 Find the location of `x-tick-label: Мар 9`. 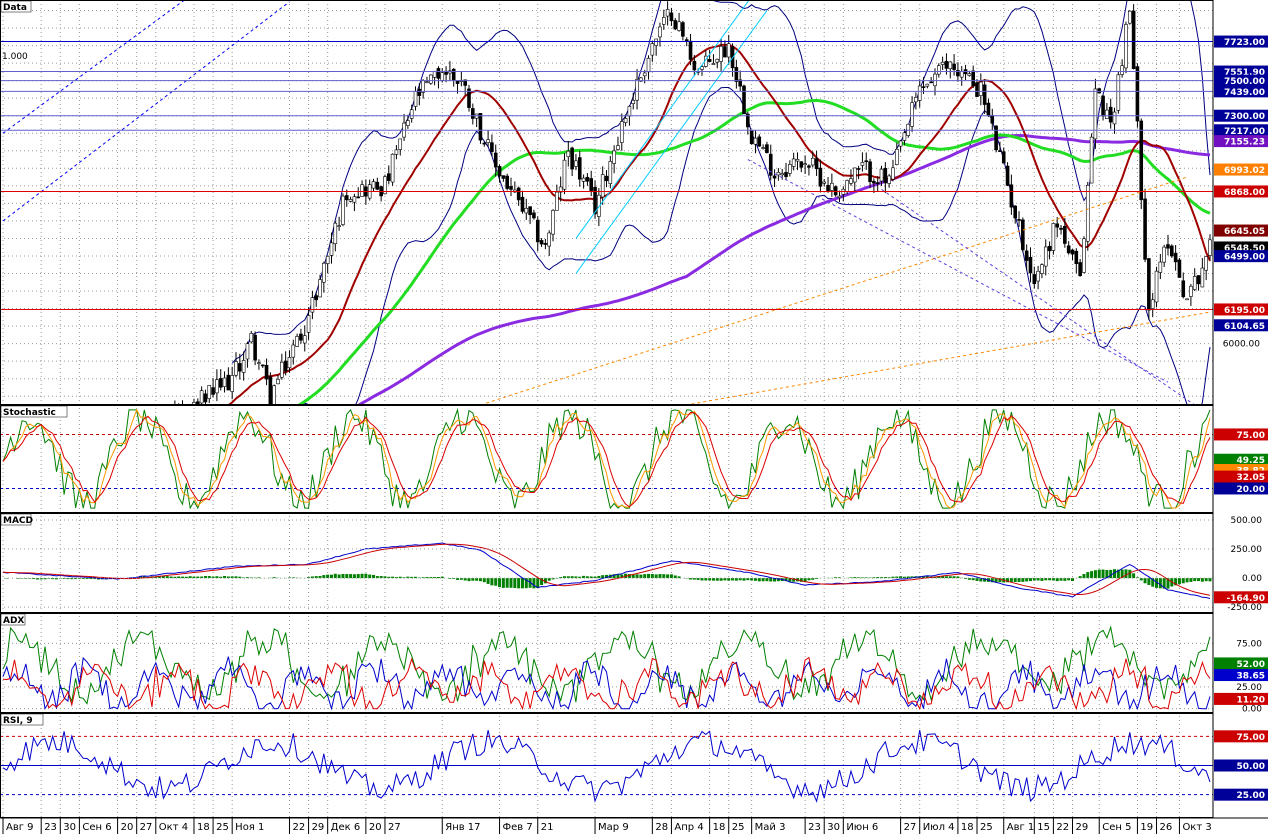

x-tick-label: Мар 9 is located at coordinates (613, 827).